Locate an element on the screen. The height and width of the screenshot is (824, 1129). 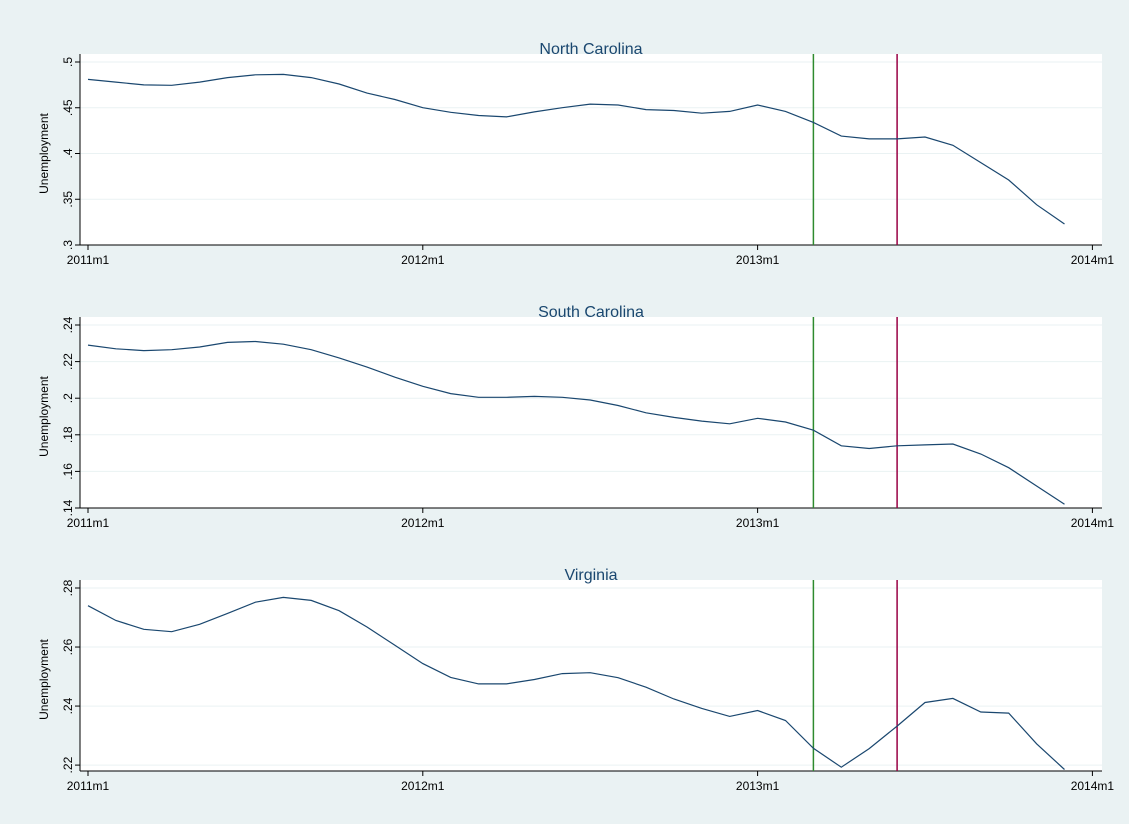
y-tick-label: .2 is located at coordinates (68, 398).